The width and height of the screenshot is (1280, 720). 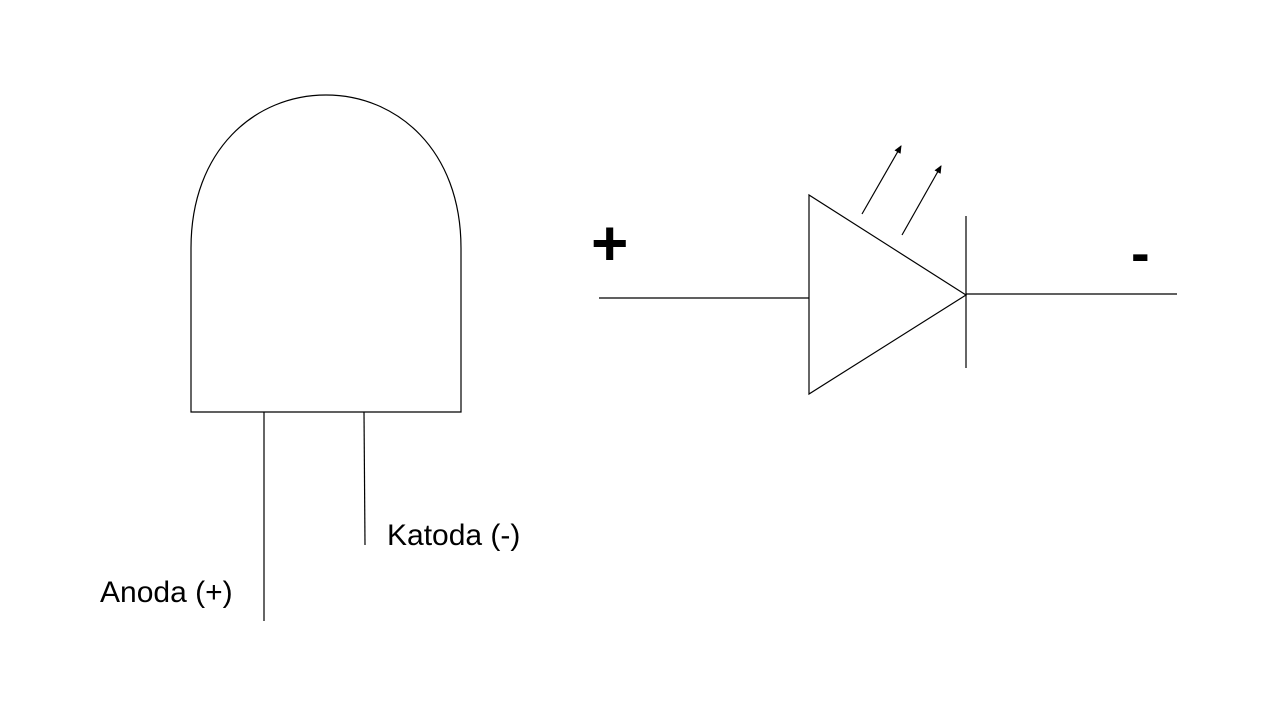 What do you see at coordinates (610, 243) in the screenshot?
I see `positive-terminal-label: +` at bounding box center [610, 243].